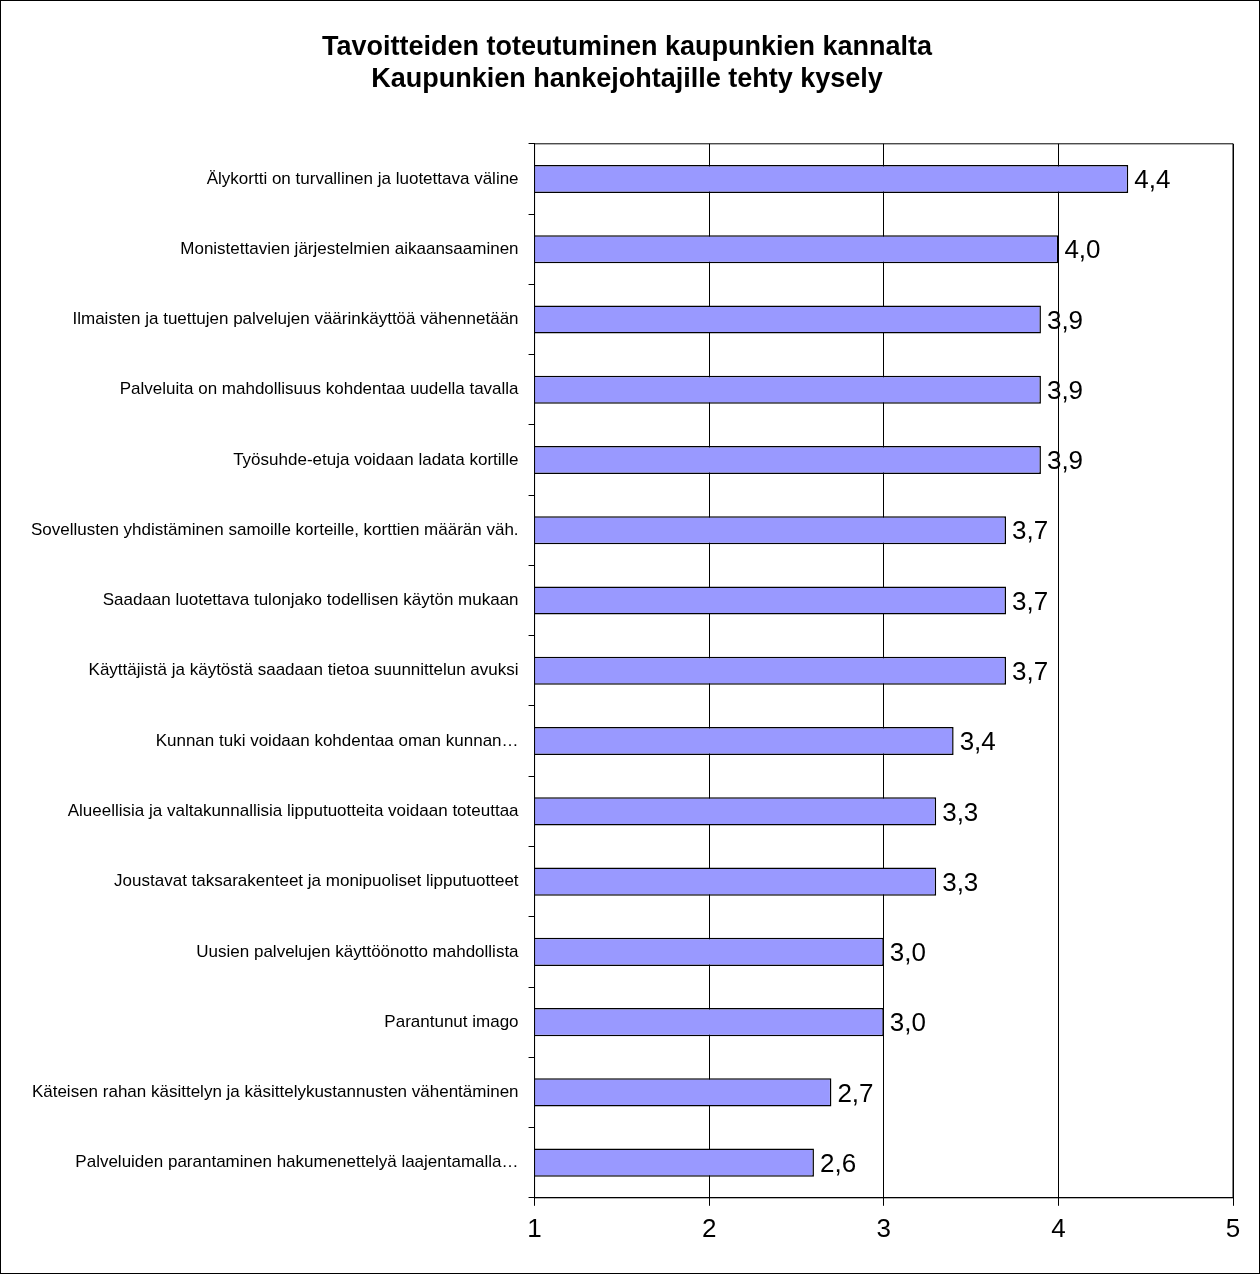 This screenshot has height=1274, width=1260. I want to click on y-tick-label: Alueellisia ja valtakunnallisia lipputuotteita voidaan toteuttaa, so click(293, 811).